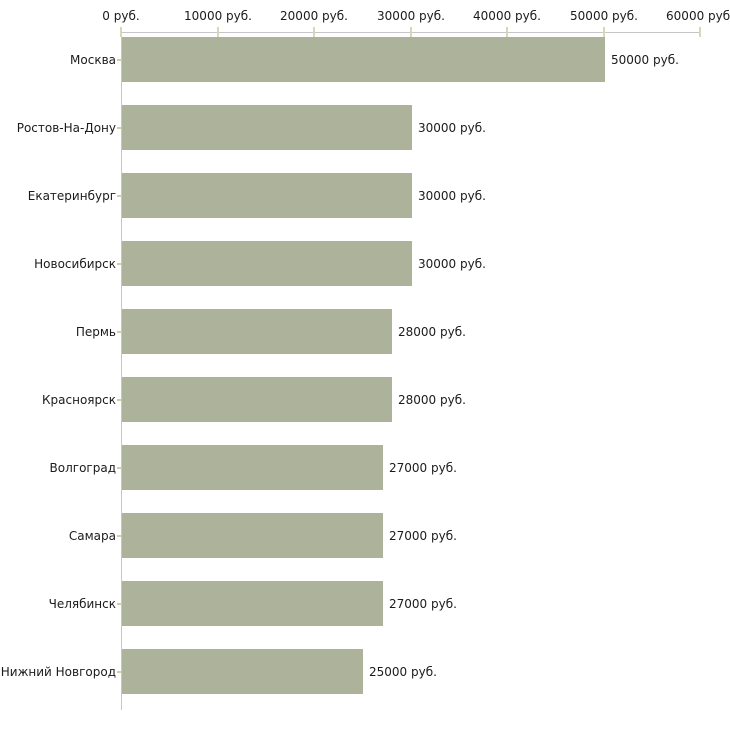 The height and width of the screenshot is (730, 730). Describe the element at coordinates (71, 196) in the screenshot. I see `category-label: Екатеринбург` at that location.